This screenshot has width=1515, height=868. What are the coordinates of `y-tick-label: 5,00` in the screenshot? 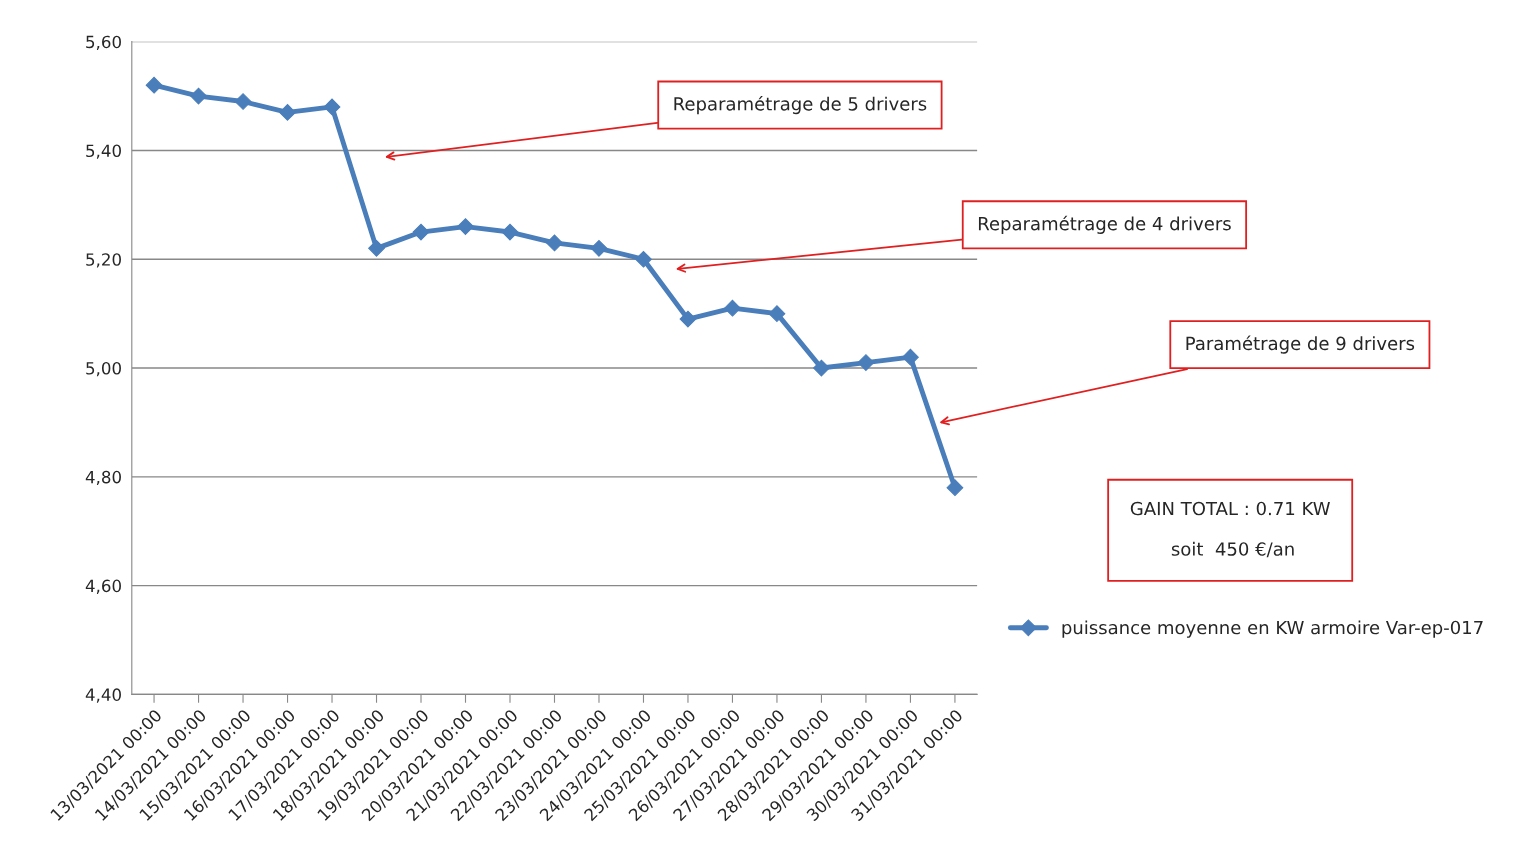 It's located at (103, 369).